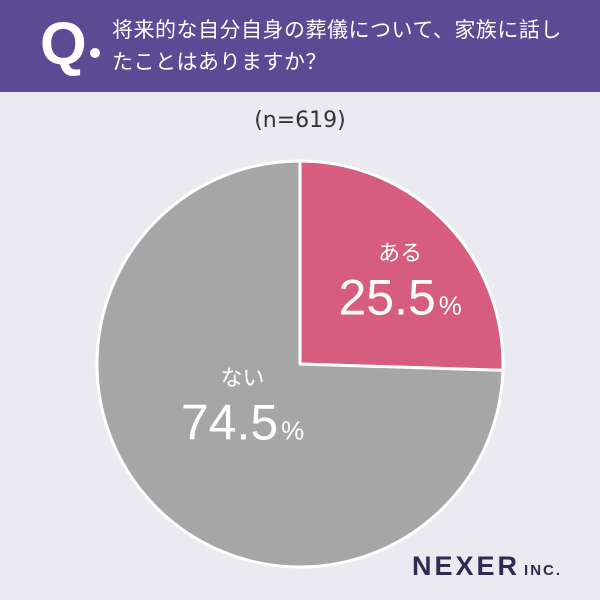 Image resolution: width=600 pixels, height=600 pixels. Describe the element at coordinates (399, 297) in the screenshot. I see `slice-value-yes: 25.5%` at that location.